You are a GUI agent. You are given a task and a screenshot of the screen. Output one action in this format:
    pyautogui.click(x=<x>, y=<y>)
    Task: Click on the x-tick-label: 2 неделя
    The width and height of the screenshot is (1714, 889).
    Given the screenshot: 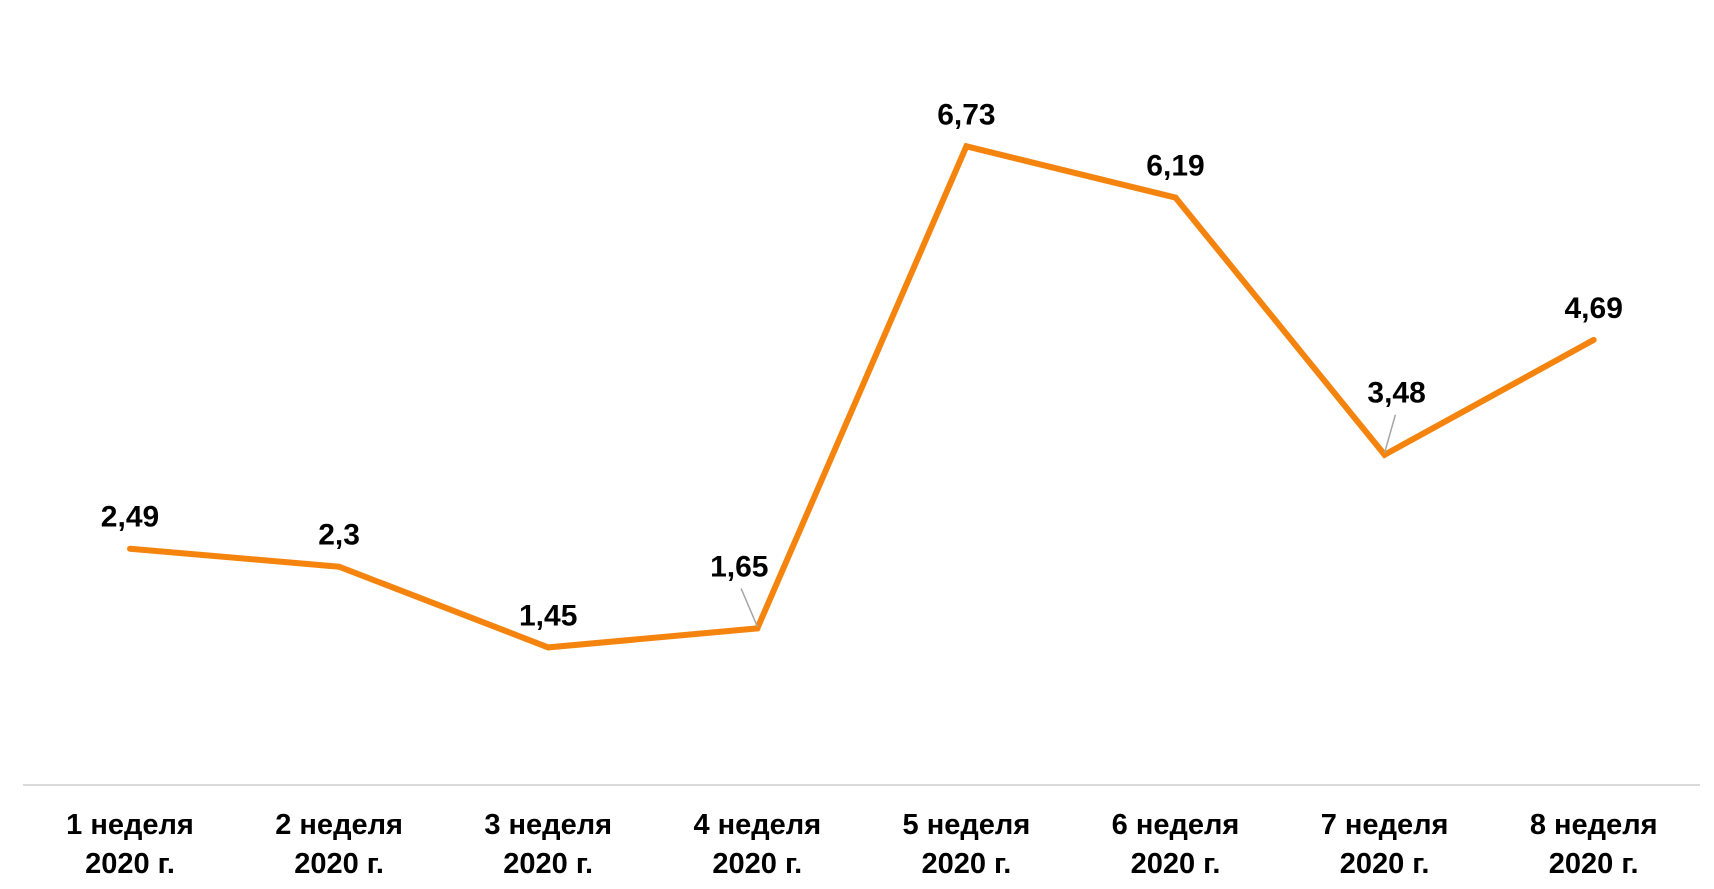 What is the action you would take?
    pyautogui.click(x=339, y=825)
    